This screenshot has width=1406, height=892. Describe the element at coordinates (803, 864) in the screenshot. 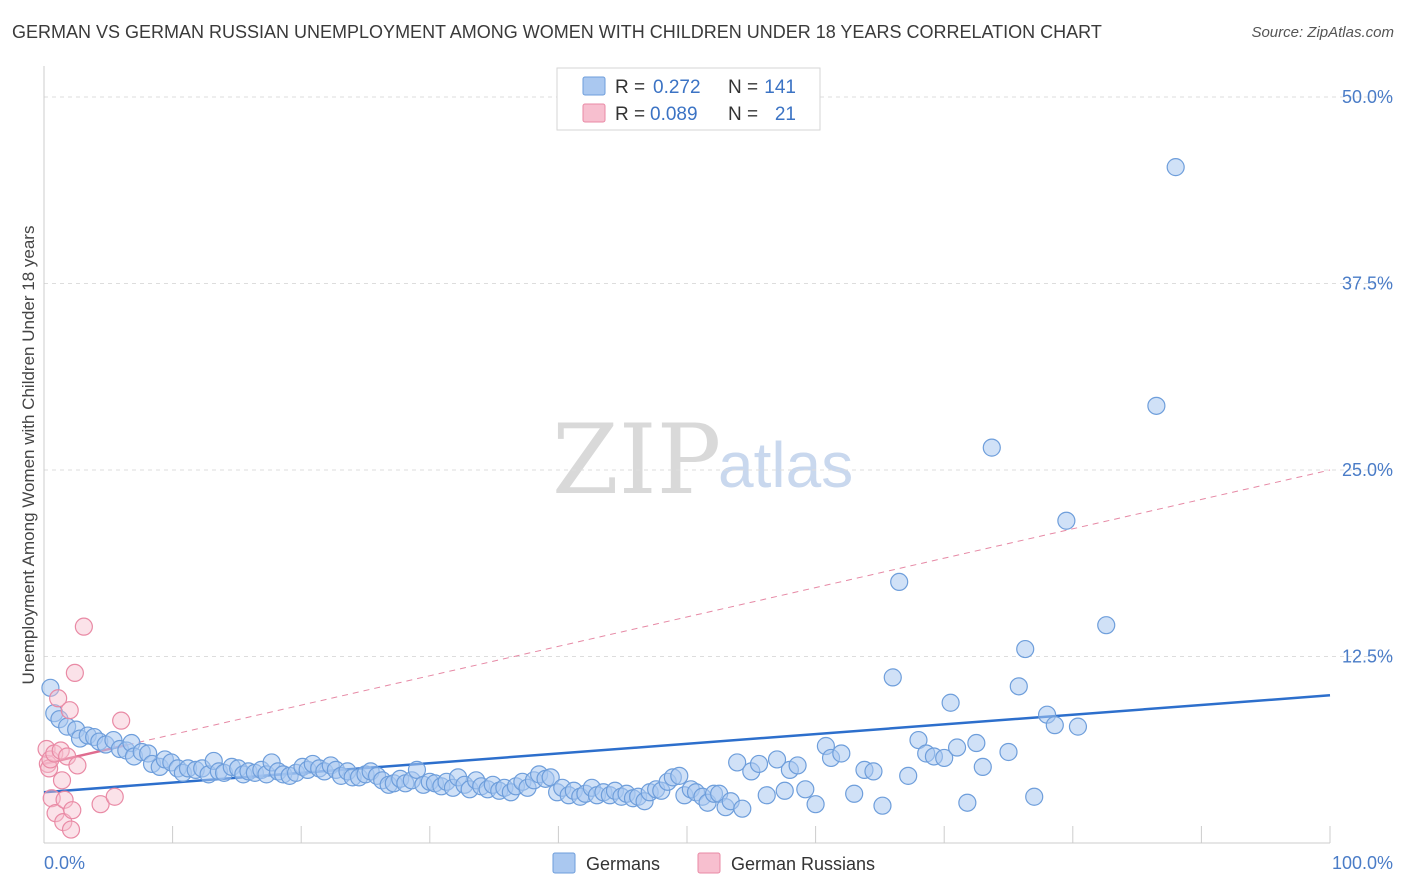

I see `bottom-legend-german-russians: German Russians` at that location.